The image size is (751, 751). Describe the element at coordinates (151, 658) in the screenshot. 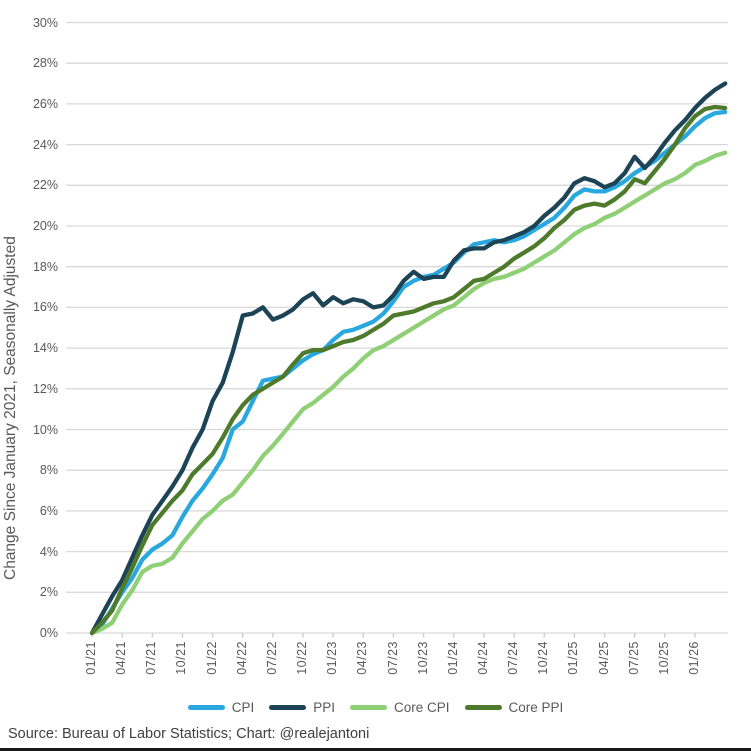

I see `x-tick-label: 07/21` at that location.